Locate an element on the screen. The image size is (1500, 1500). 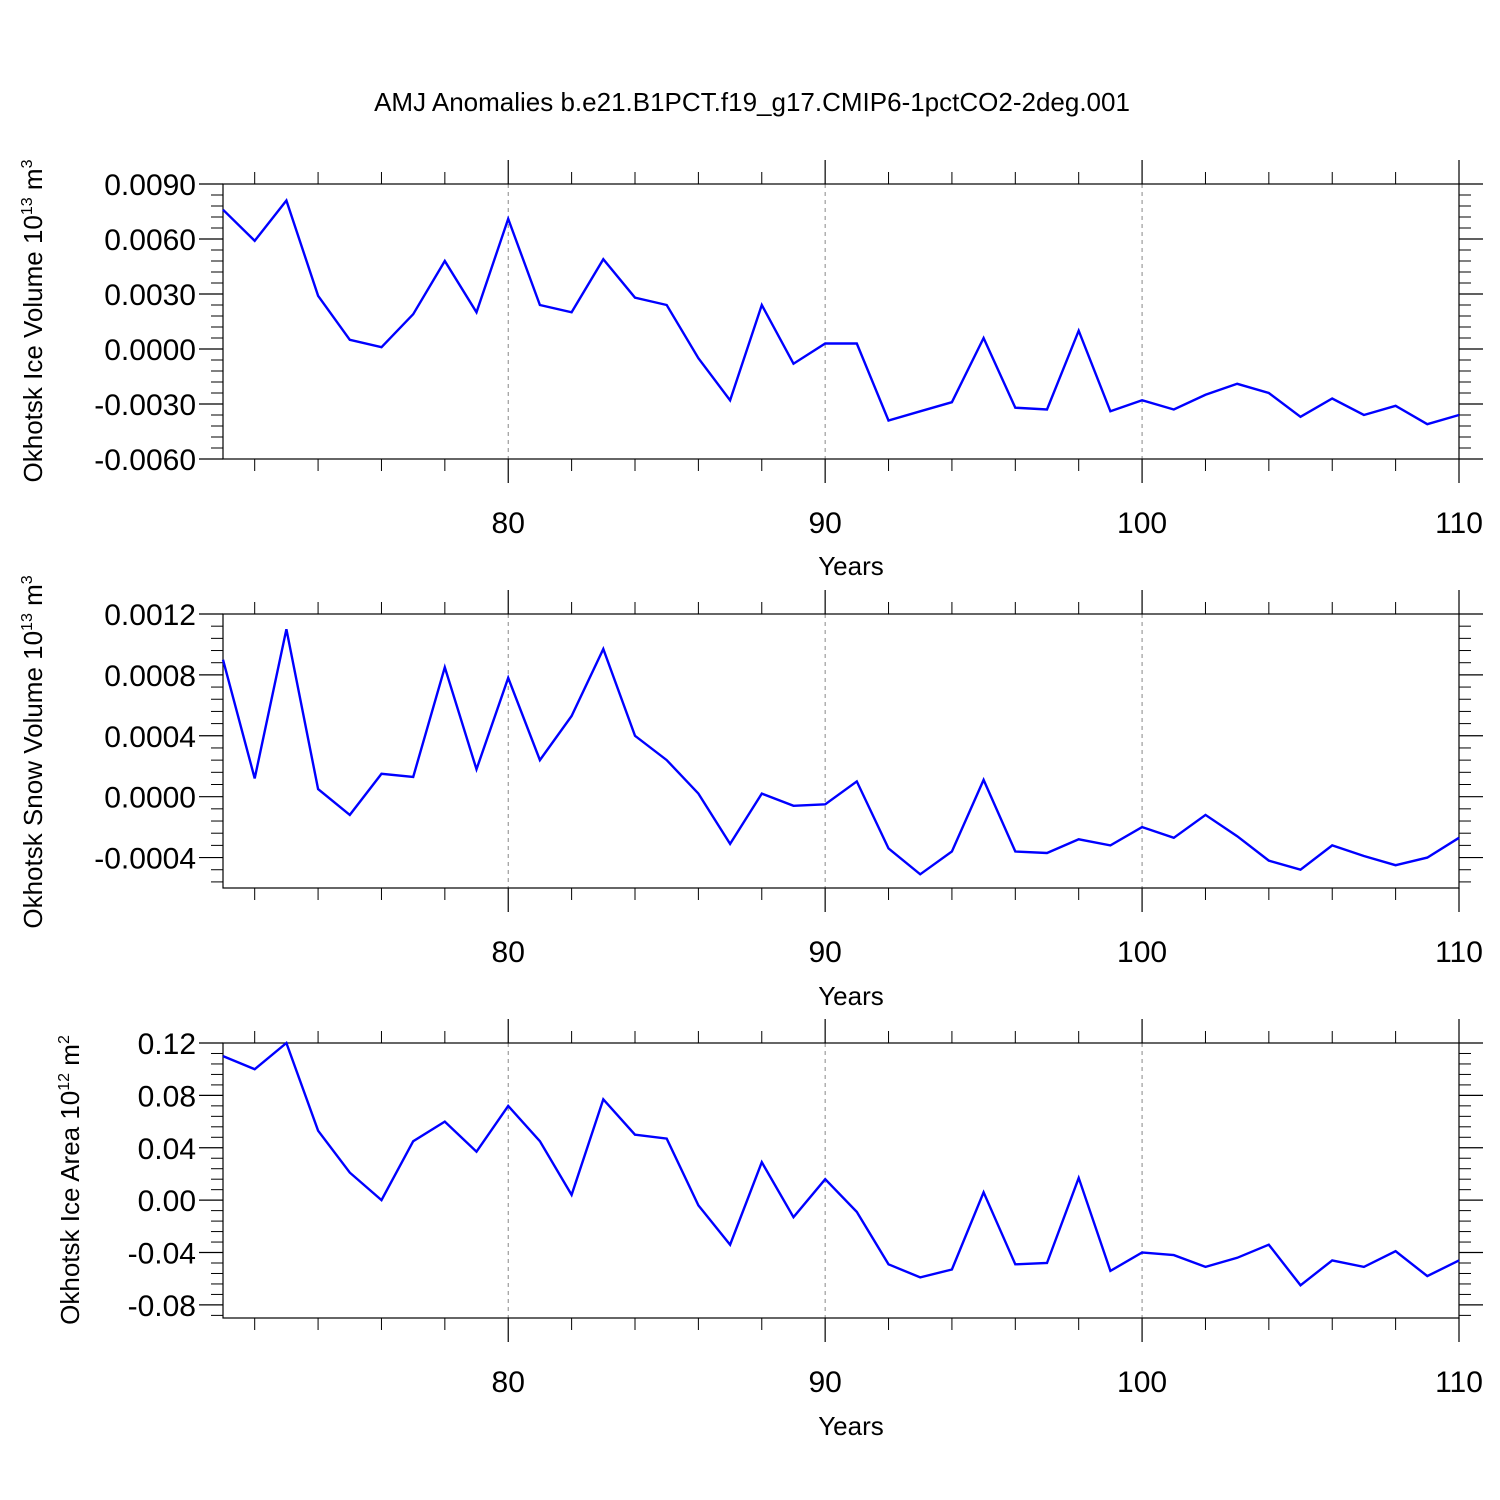
y-tick-label: -0.04 is located at coordinates (162, 1254).